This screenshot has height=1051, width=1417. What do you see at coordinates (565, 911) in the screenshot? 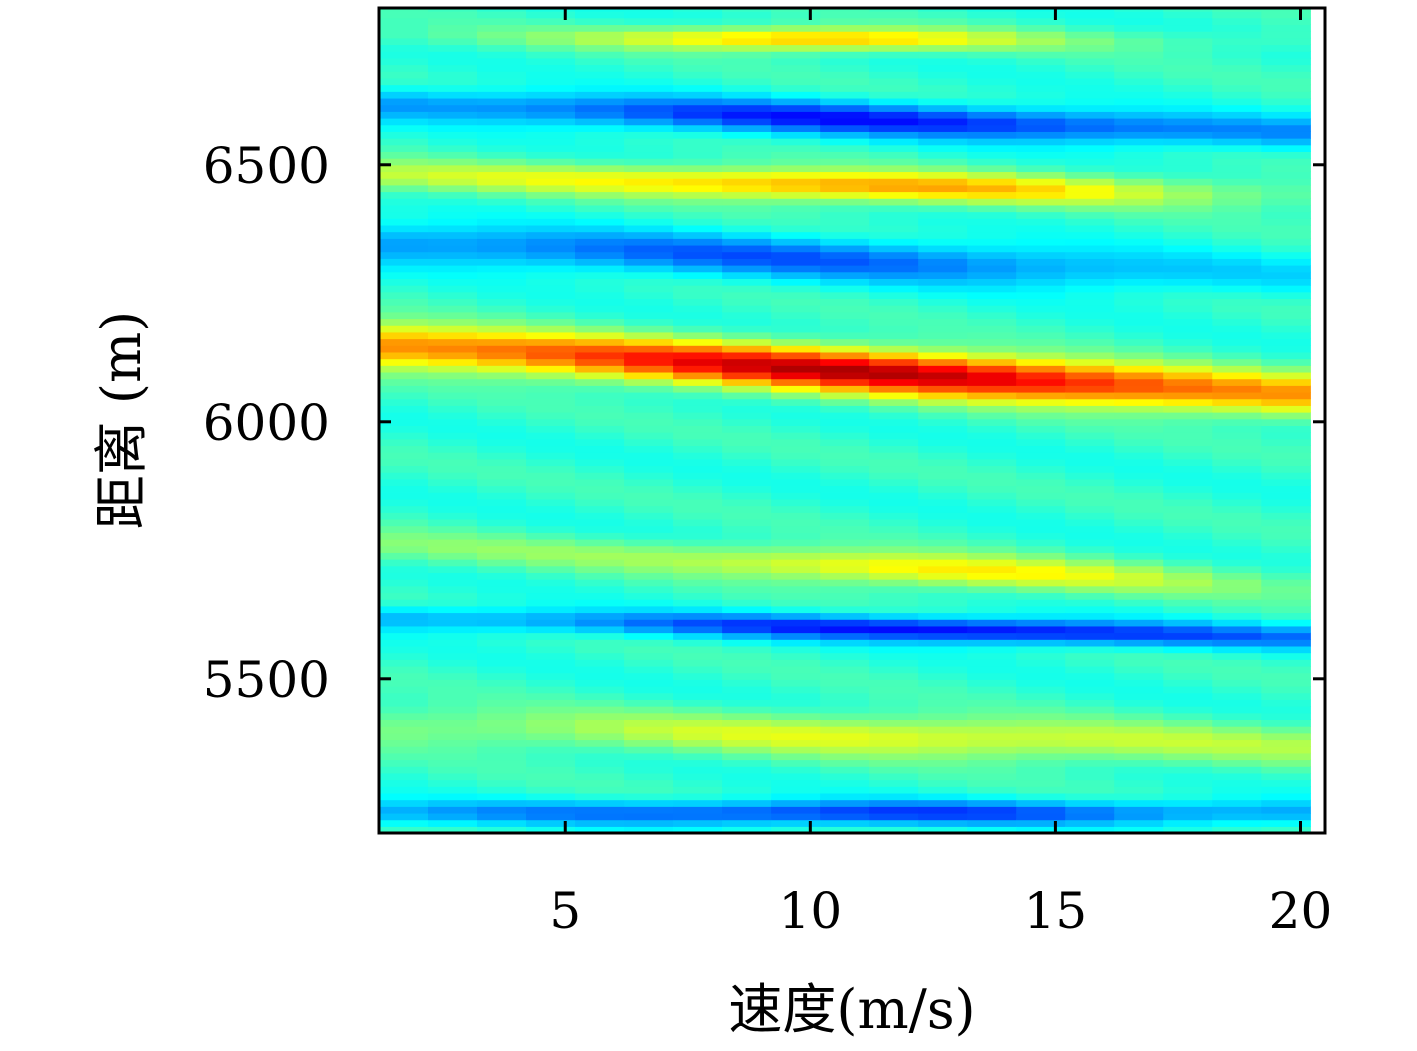
I see `x-tick-label: 5` at bounding box center [565, 911].